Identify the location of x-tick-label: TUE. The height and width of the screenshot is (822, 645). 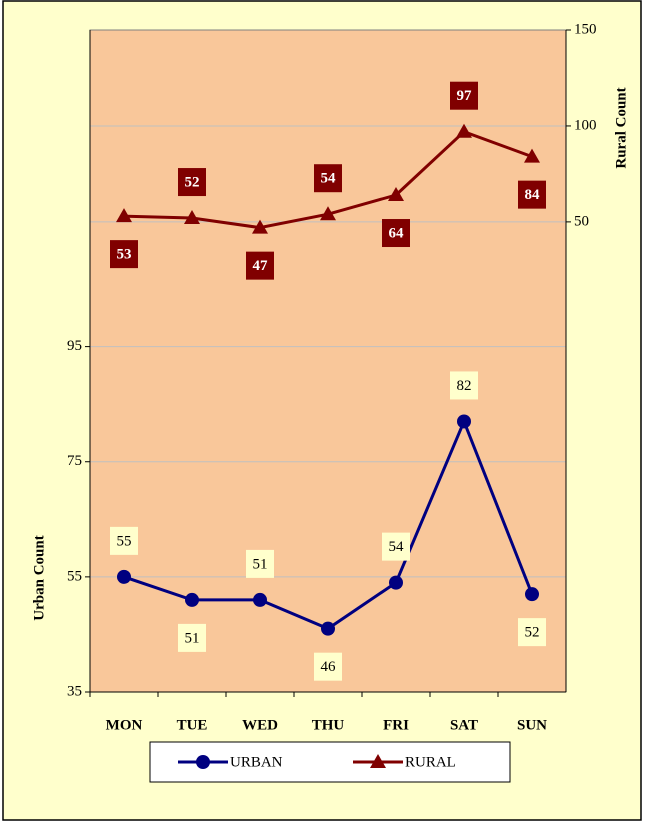
(192, 725).